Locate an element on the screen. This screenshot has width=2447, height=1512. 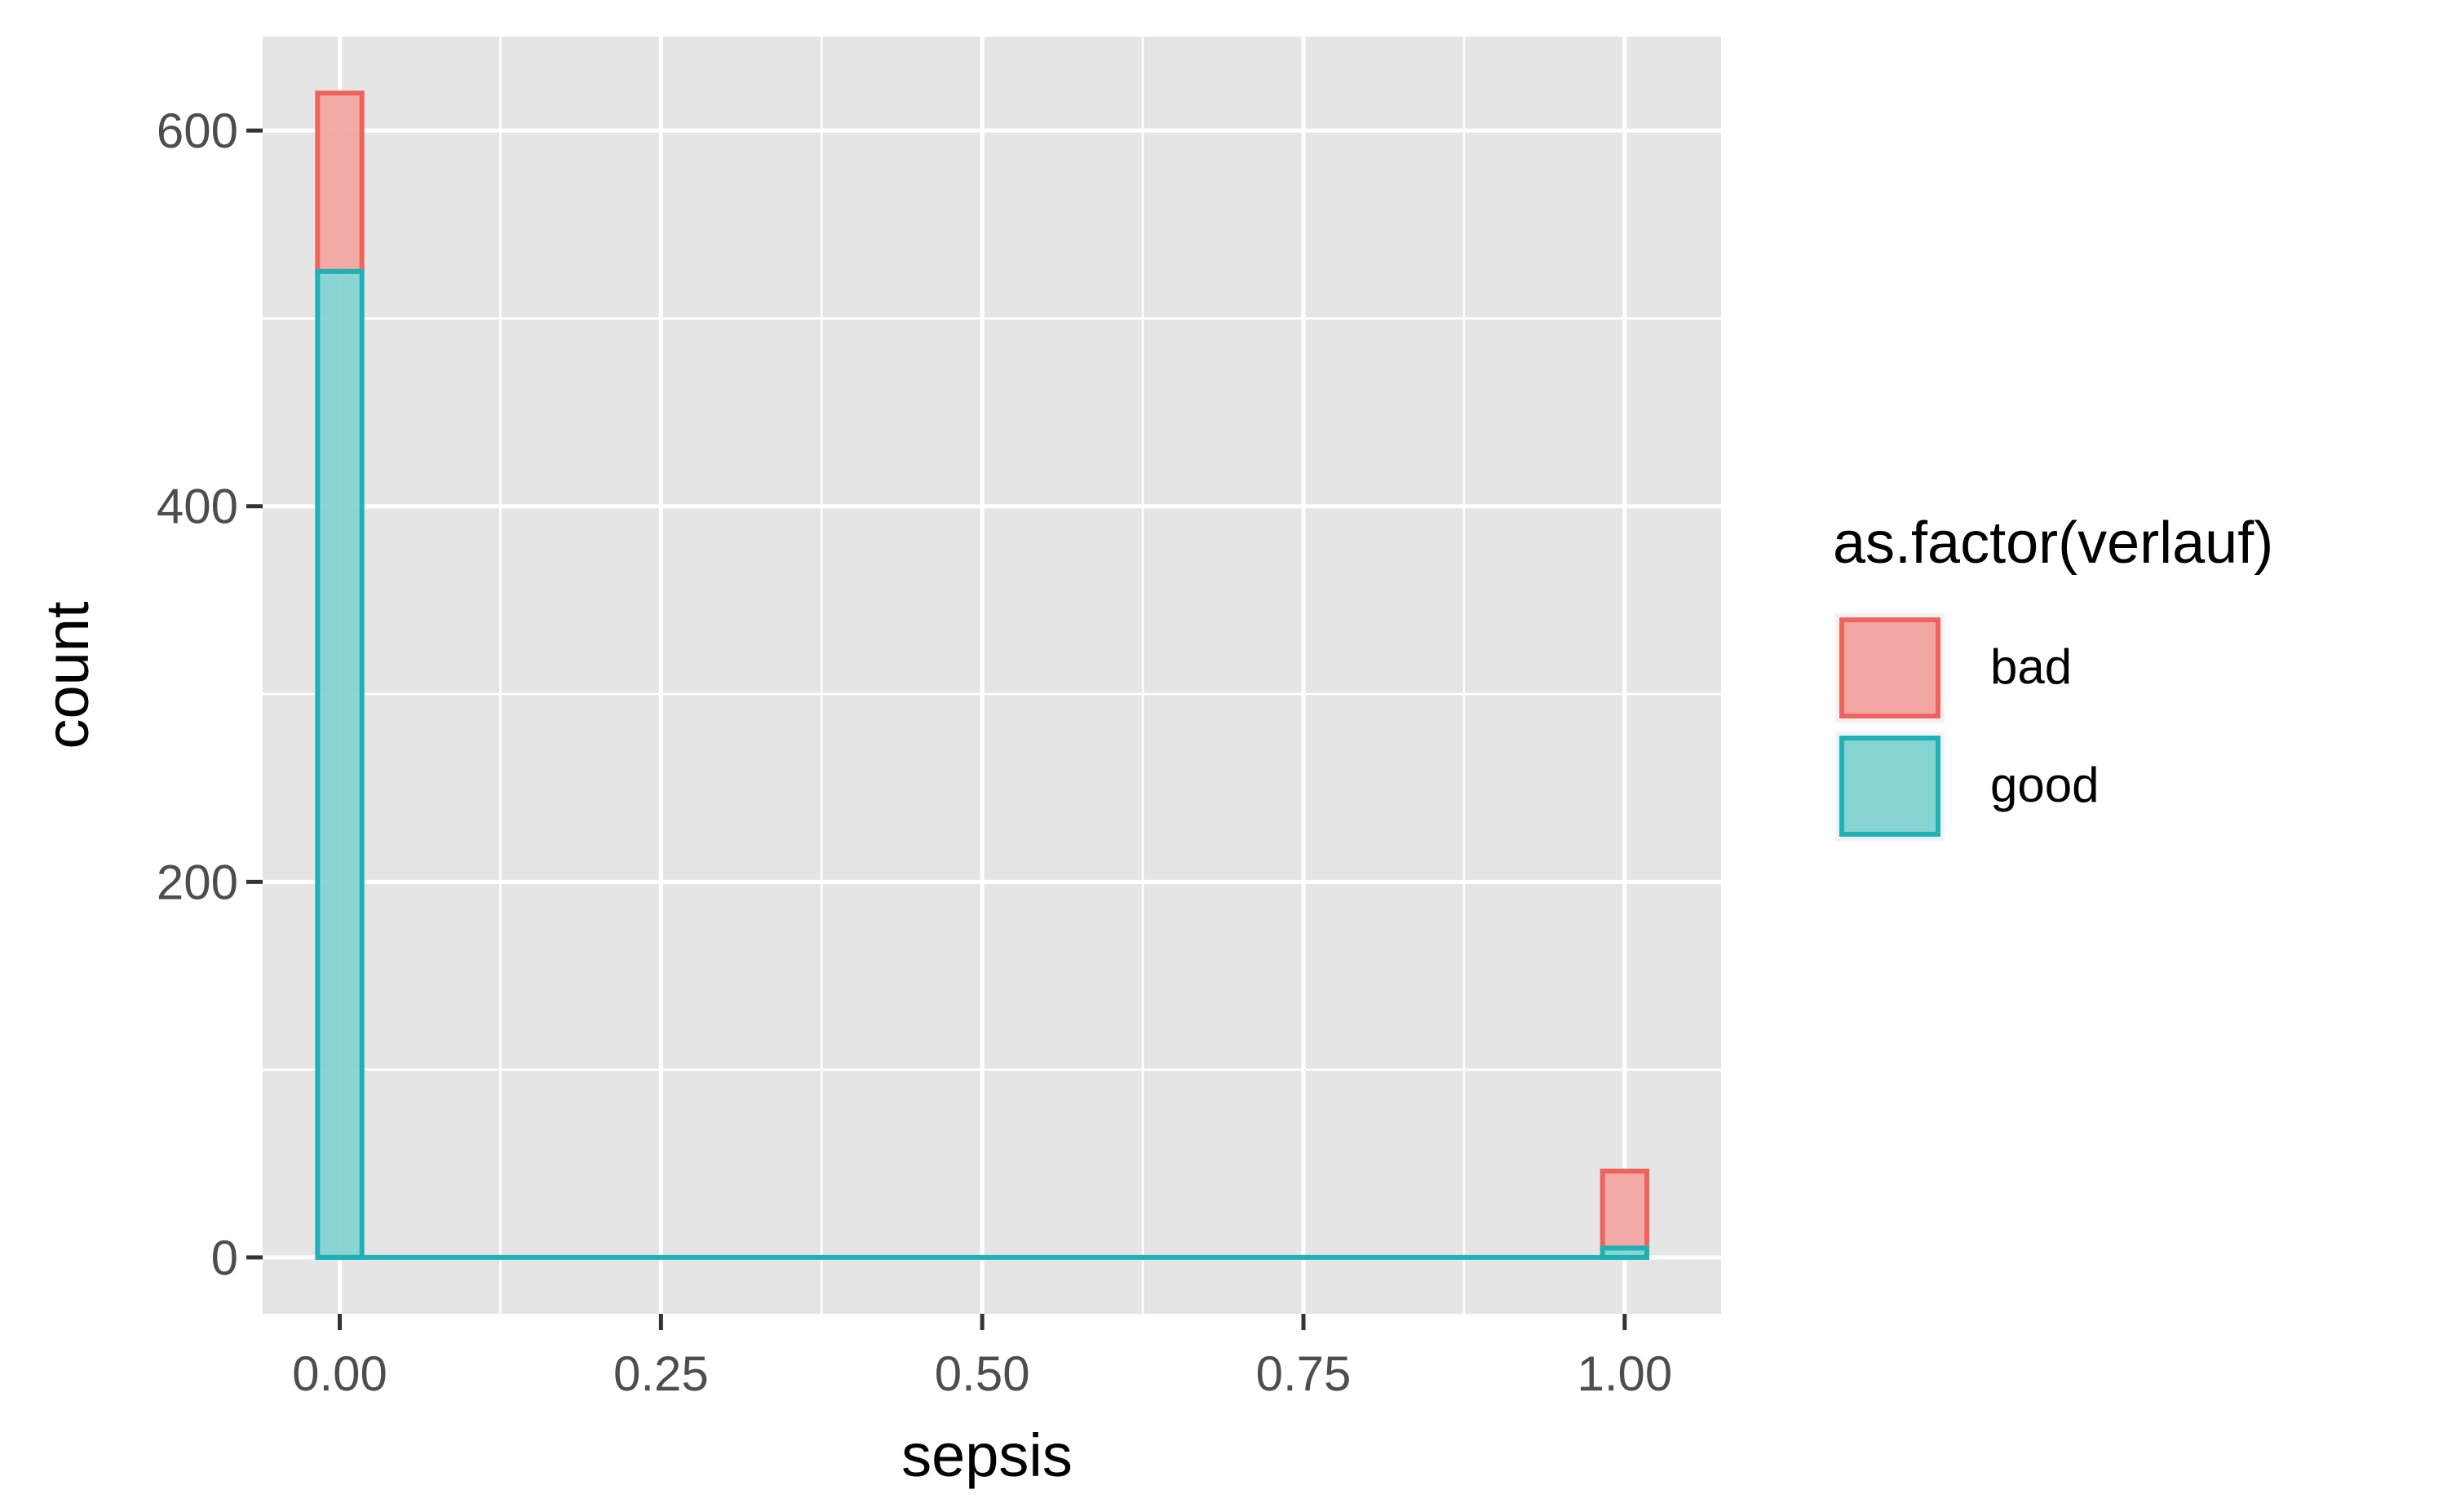
x-tick-label: 0.00 is located at coordinates (339, 1374).